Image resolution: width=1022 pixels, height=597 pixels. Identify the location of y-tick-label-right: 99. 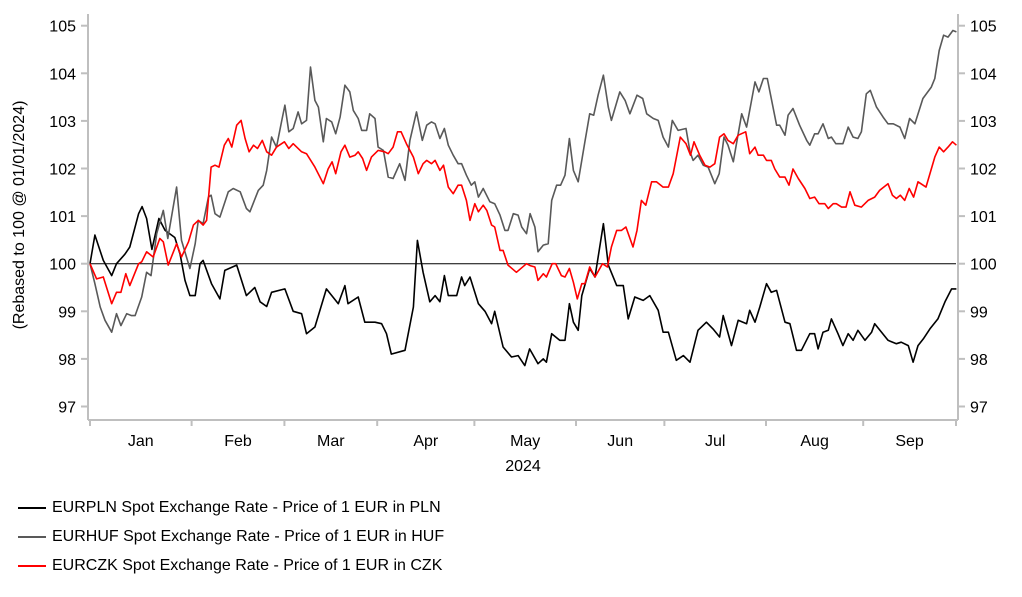
(979, 312).